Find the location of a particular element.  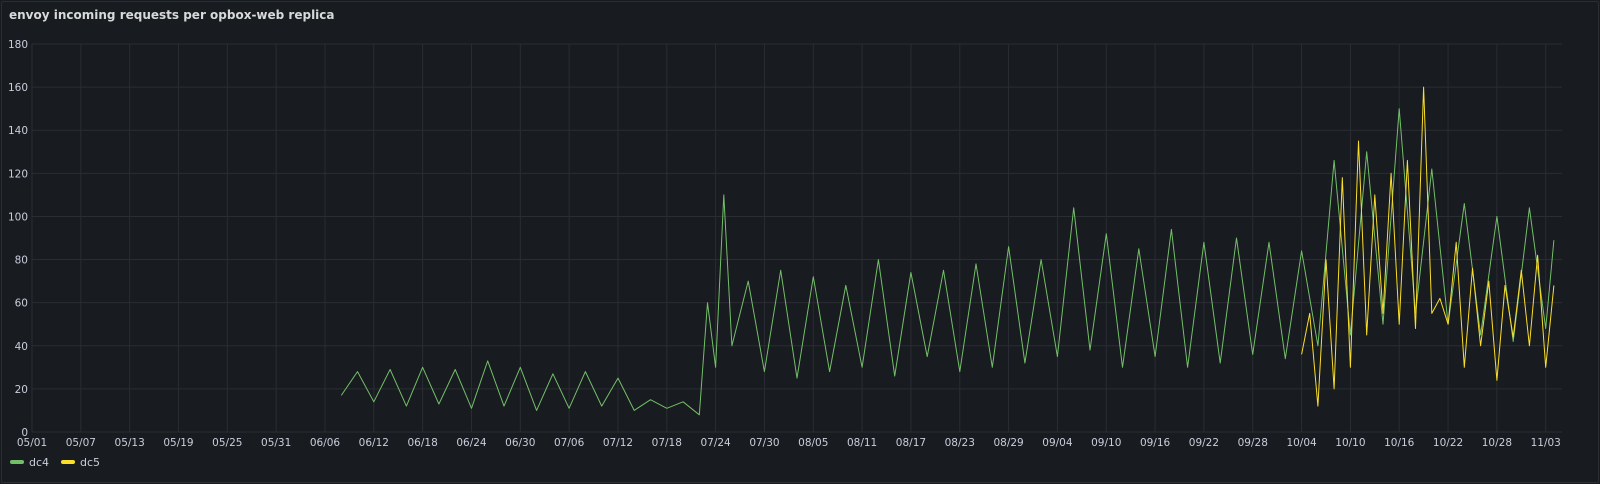

x-tick-label: 07/18 is located at coordinates (667, 443).